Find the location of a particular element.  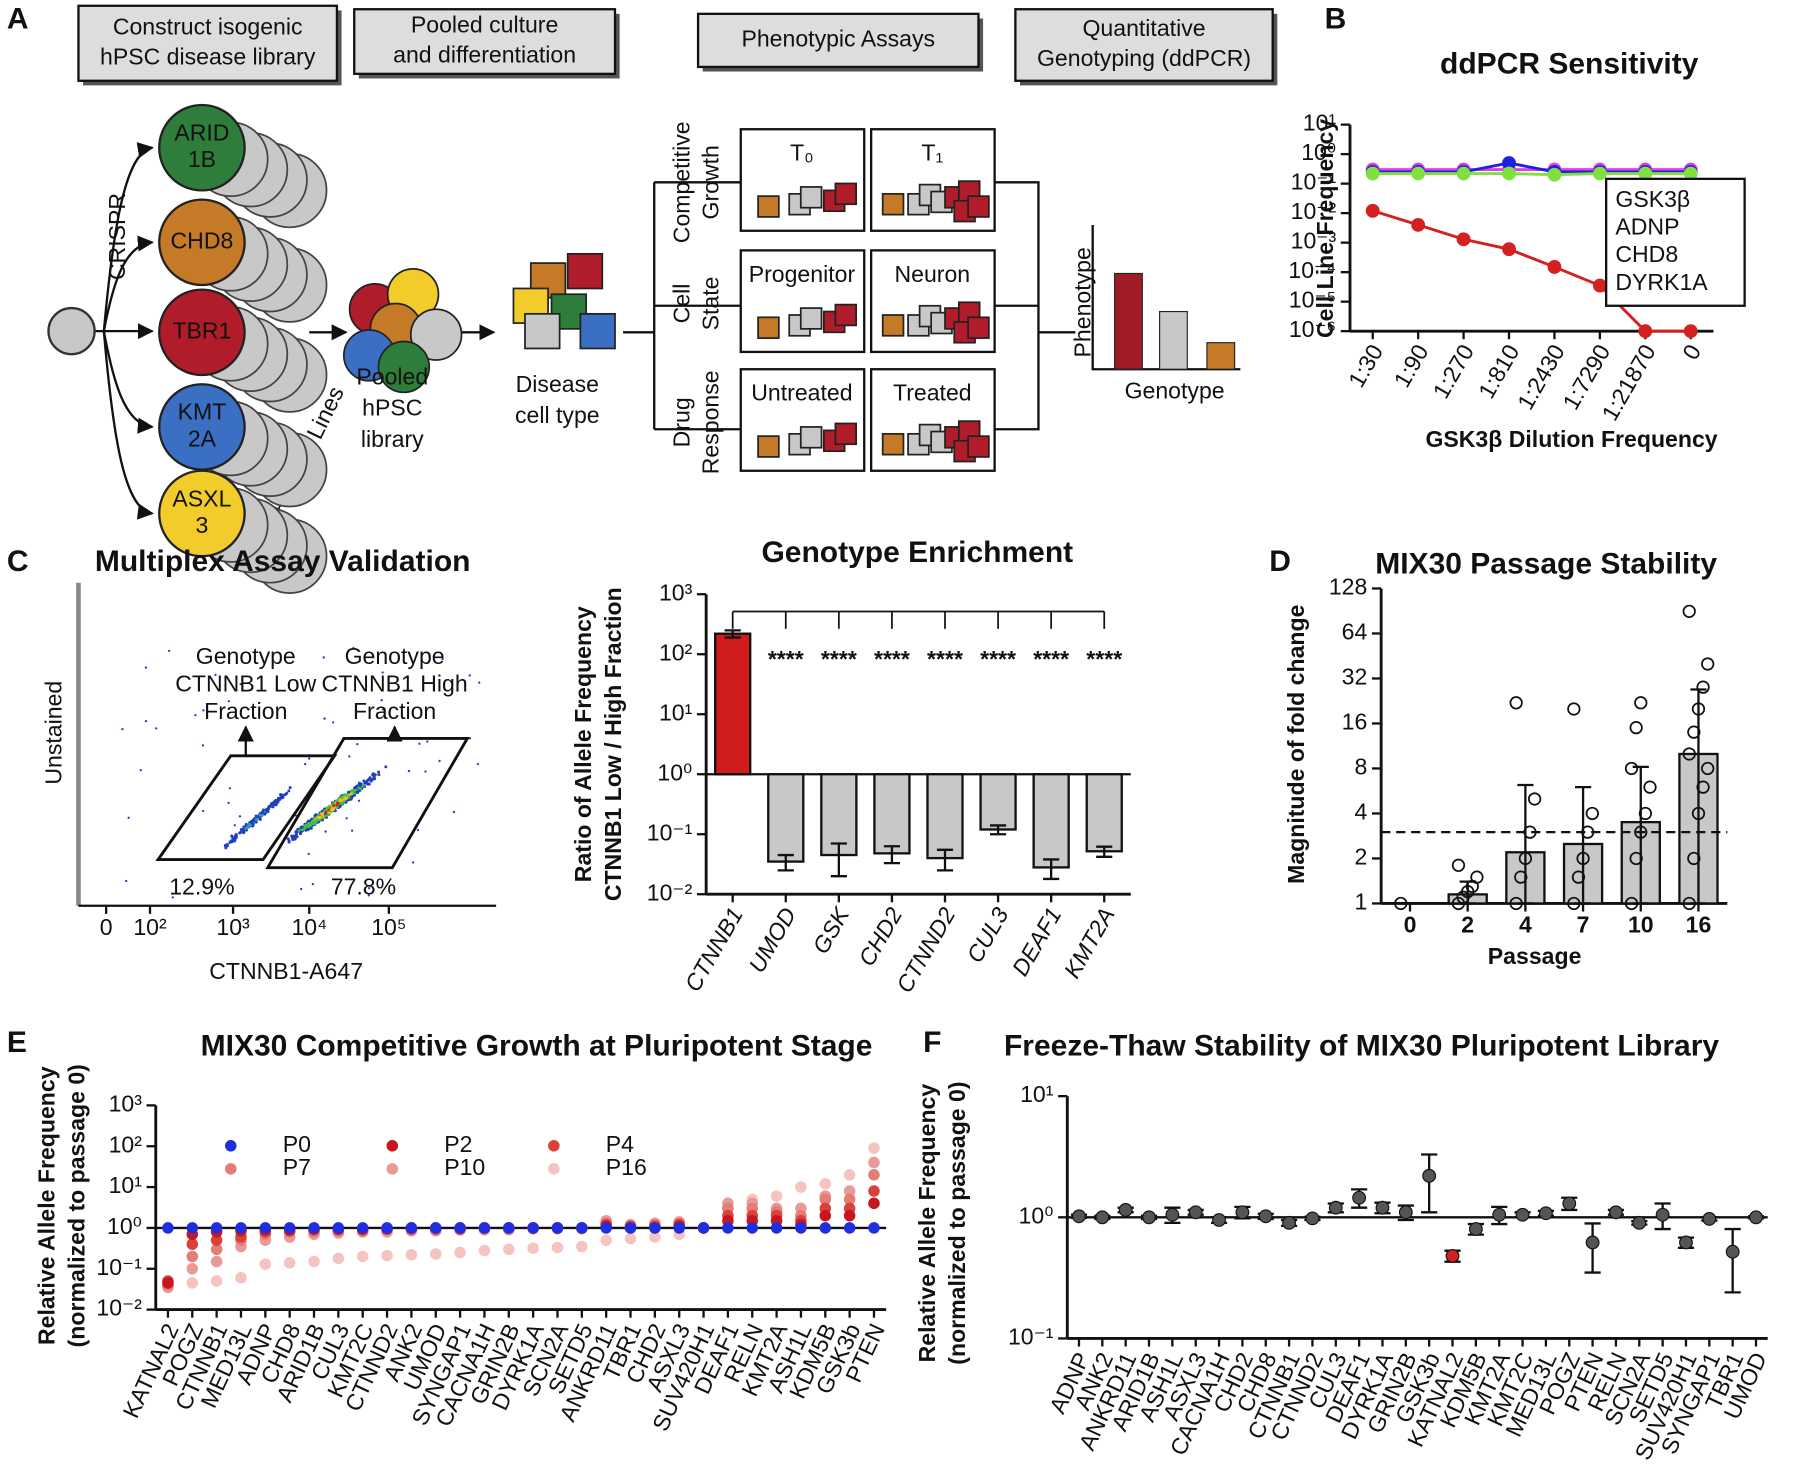

y-tick-label: 10⁰ is located at coordinates (1318, 152).